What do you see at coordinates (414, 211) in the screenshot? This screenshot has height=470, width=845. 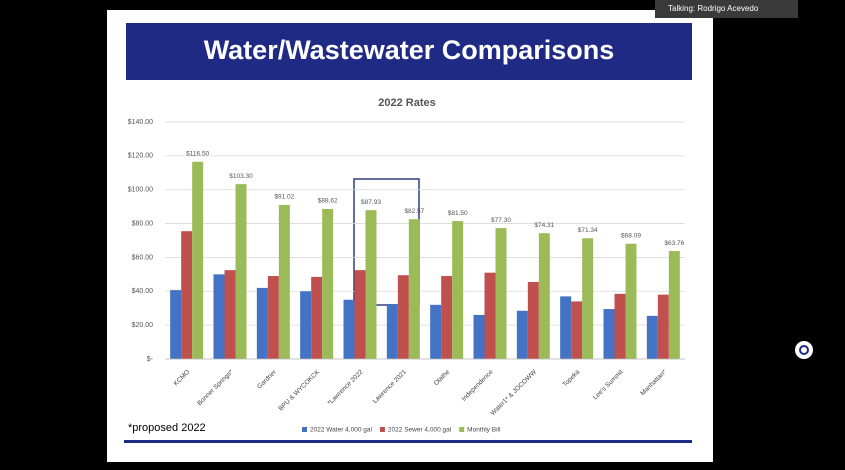 I see `value-label: $82.57` at bounding box center [414, 211].